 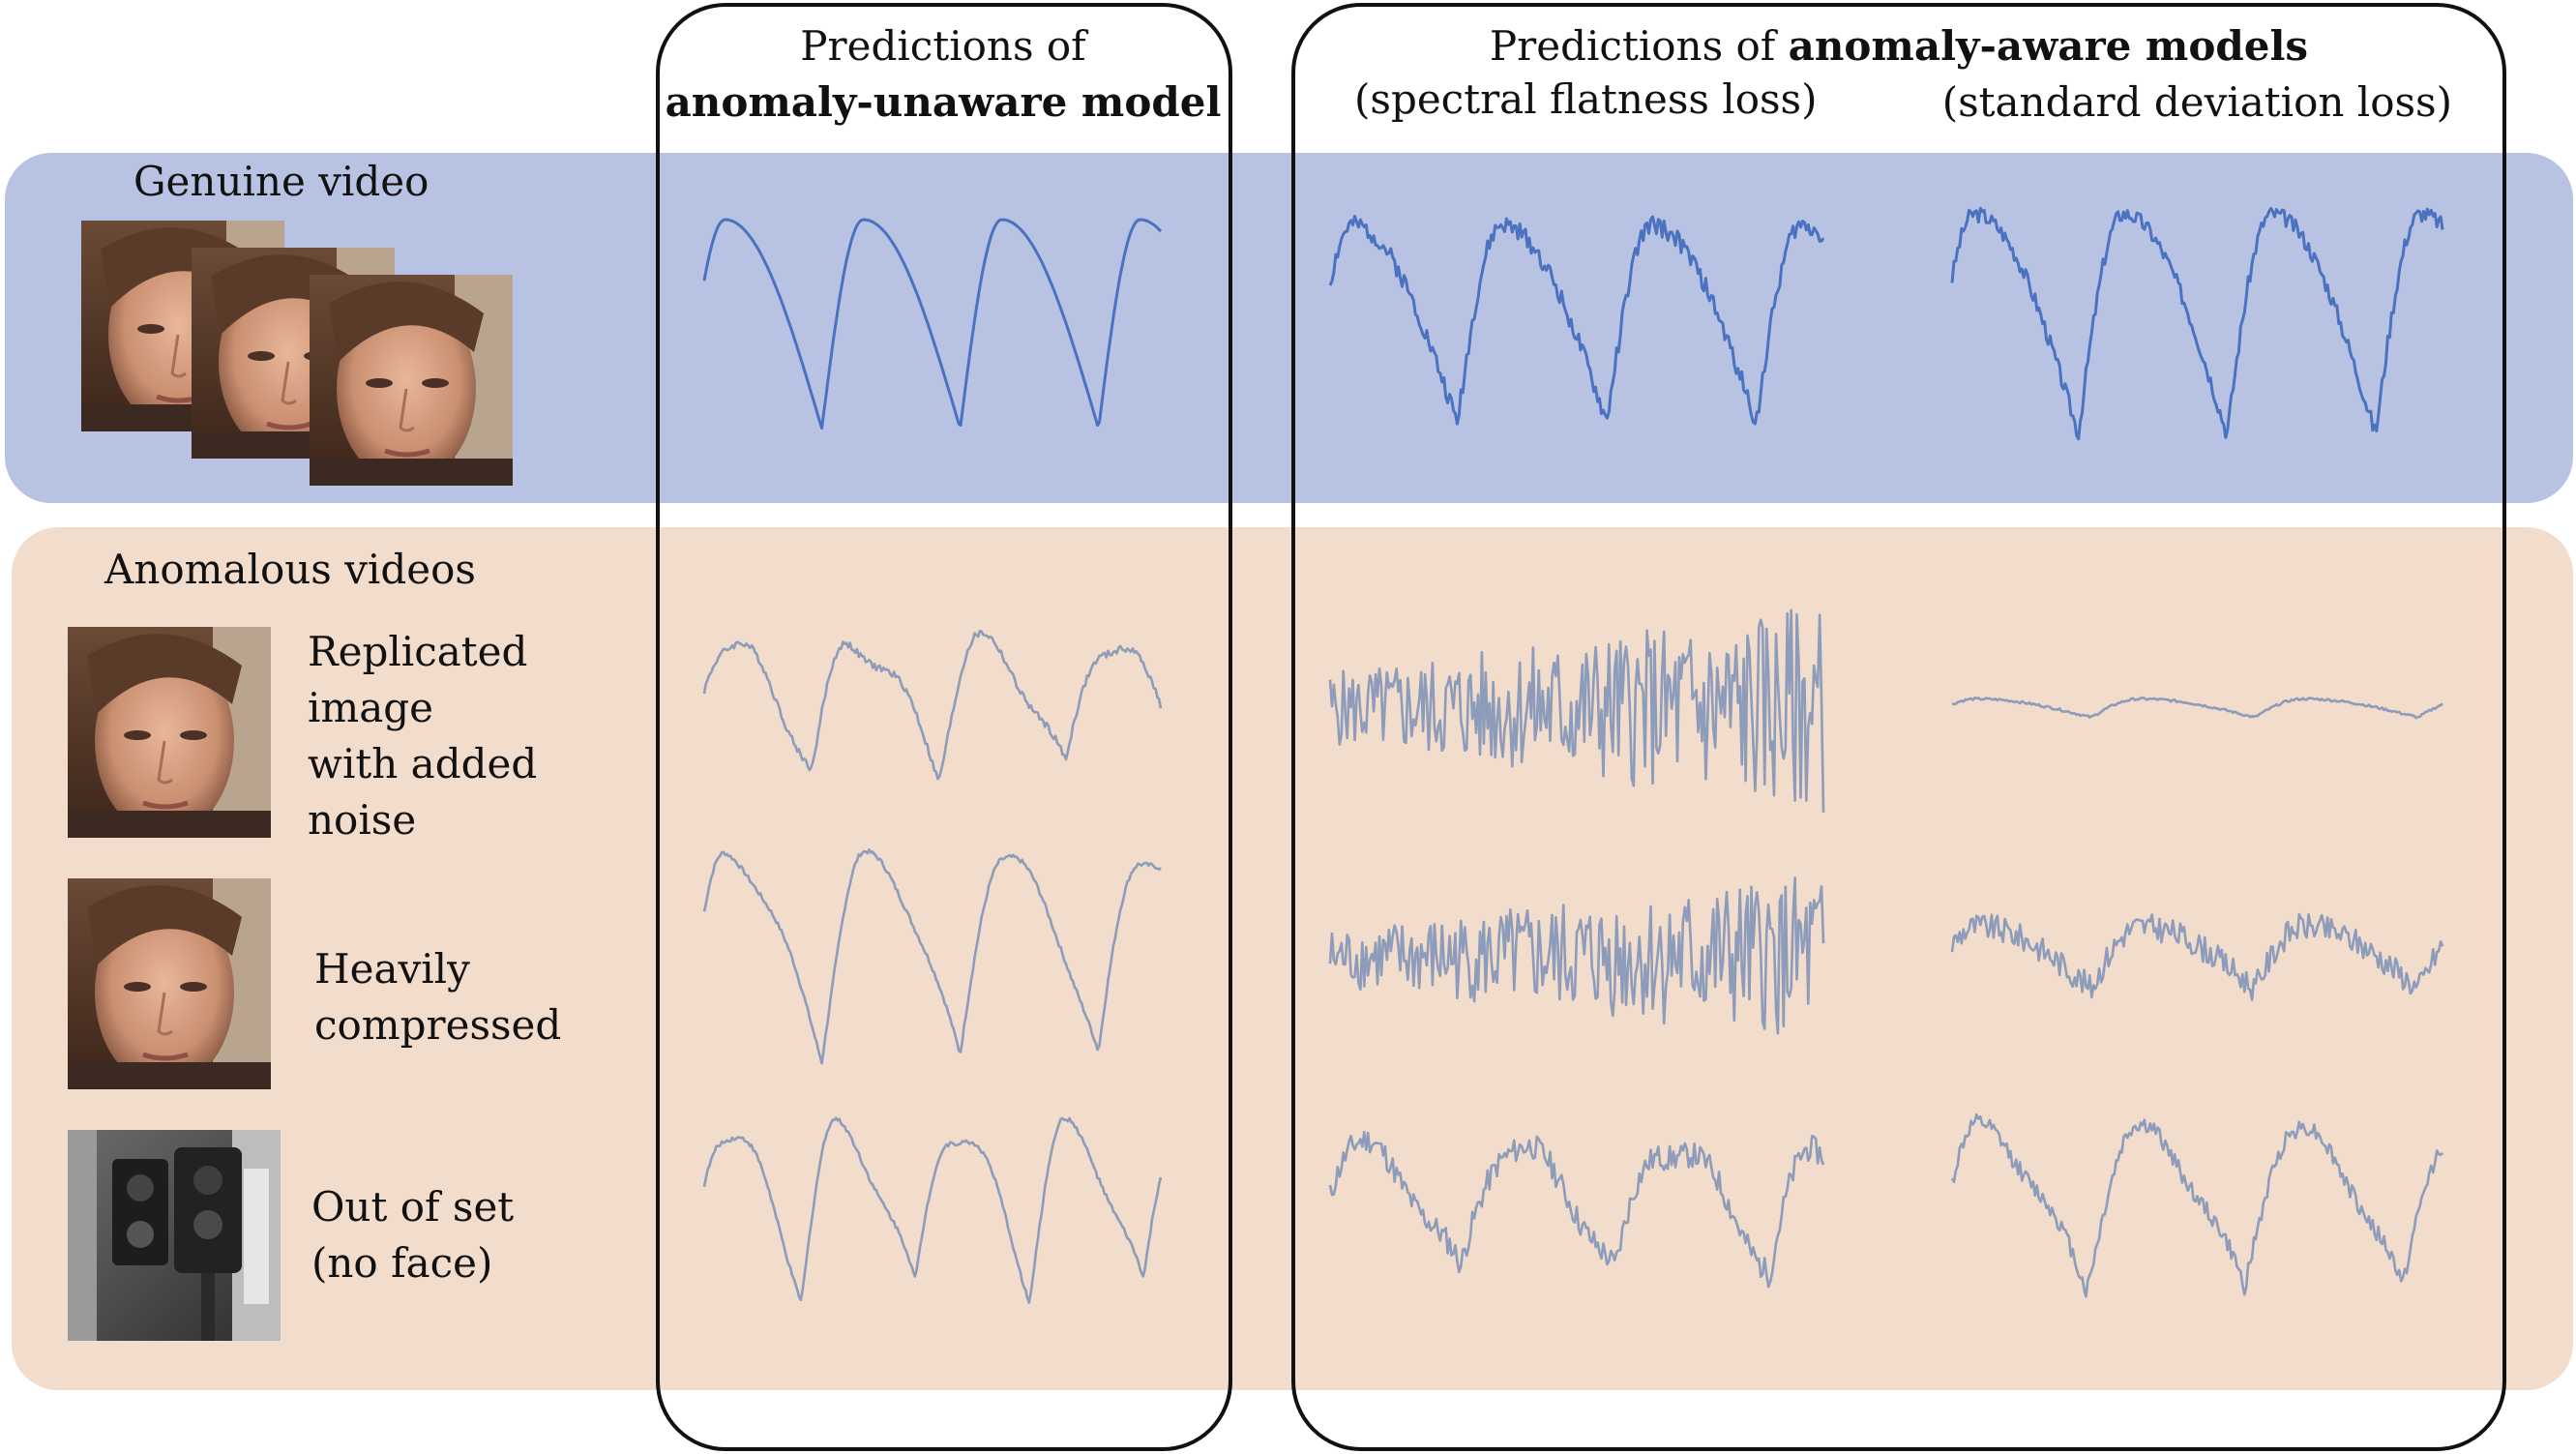 I want to click on svg-text: compressed, so click(x=437, y=1025).